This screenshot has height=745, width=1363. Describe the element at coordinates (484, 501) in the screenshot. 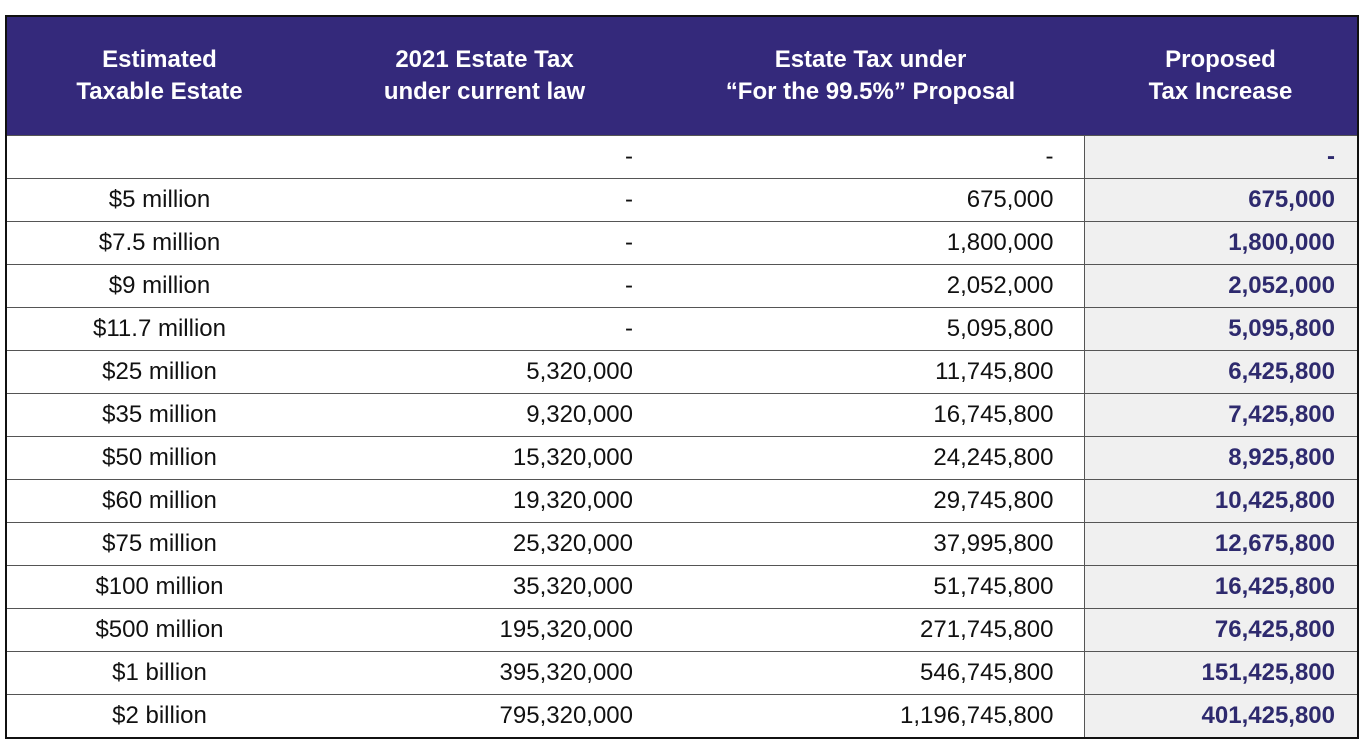

I see `current-law-tax-cell: 19,320,000` at that location.